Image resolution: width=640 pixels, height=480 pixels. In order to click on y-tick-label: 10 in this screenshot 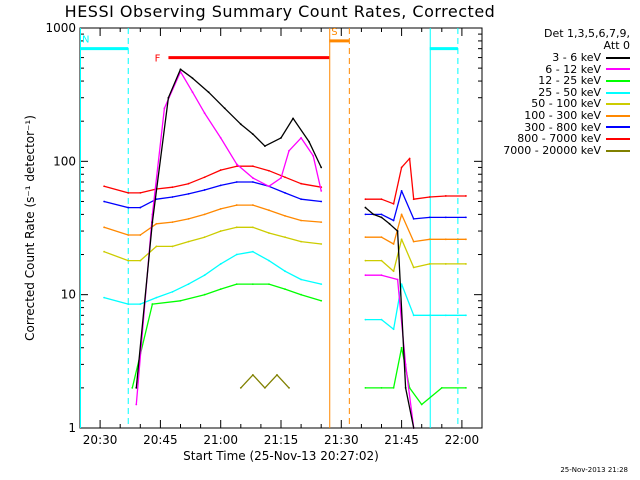, I will do `click(68, 295)`.